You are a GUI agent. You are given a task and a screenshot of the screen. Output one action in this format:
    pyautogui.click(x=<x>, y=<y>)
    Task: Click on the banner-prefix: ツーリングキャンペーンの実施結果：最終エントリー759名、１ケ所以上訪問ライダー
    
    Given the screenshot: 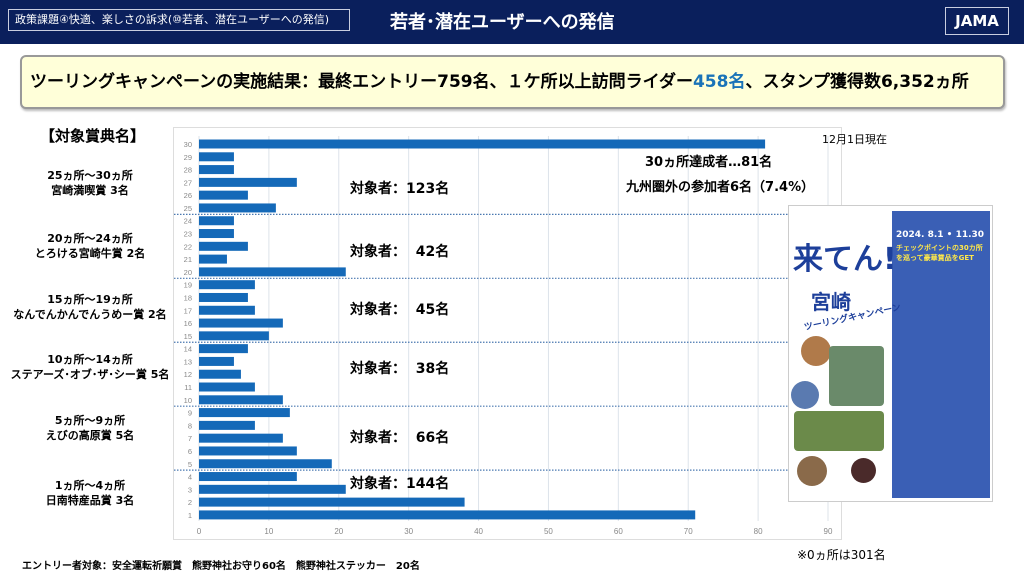 What is the action you would take?
    pyautogui.click(x=361, y=82)
    